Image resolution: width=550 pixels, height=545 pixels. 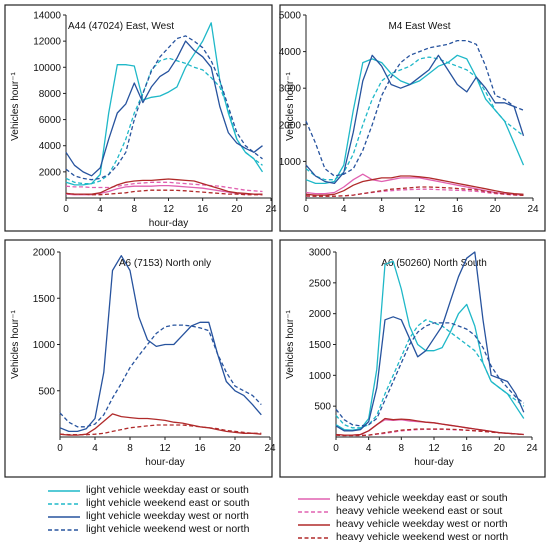 I want to click on legend-item-lwes: light vehicle weekday east or south, so click(x=148, y=490).